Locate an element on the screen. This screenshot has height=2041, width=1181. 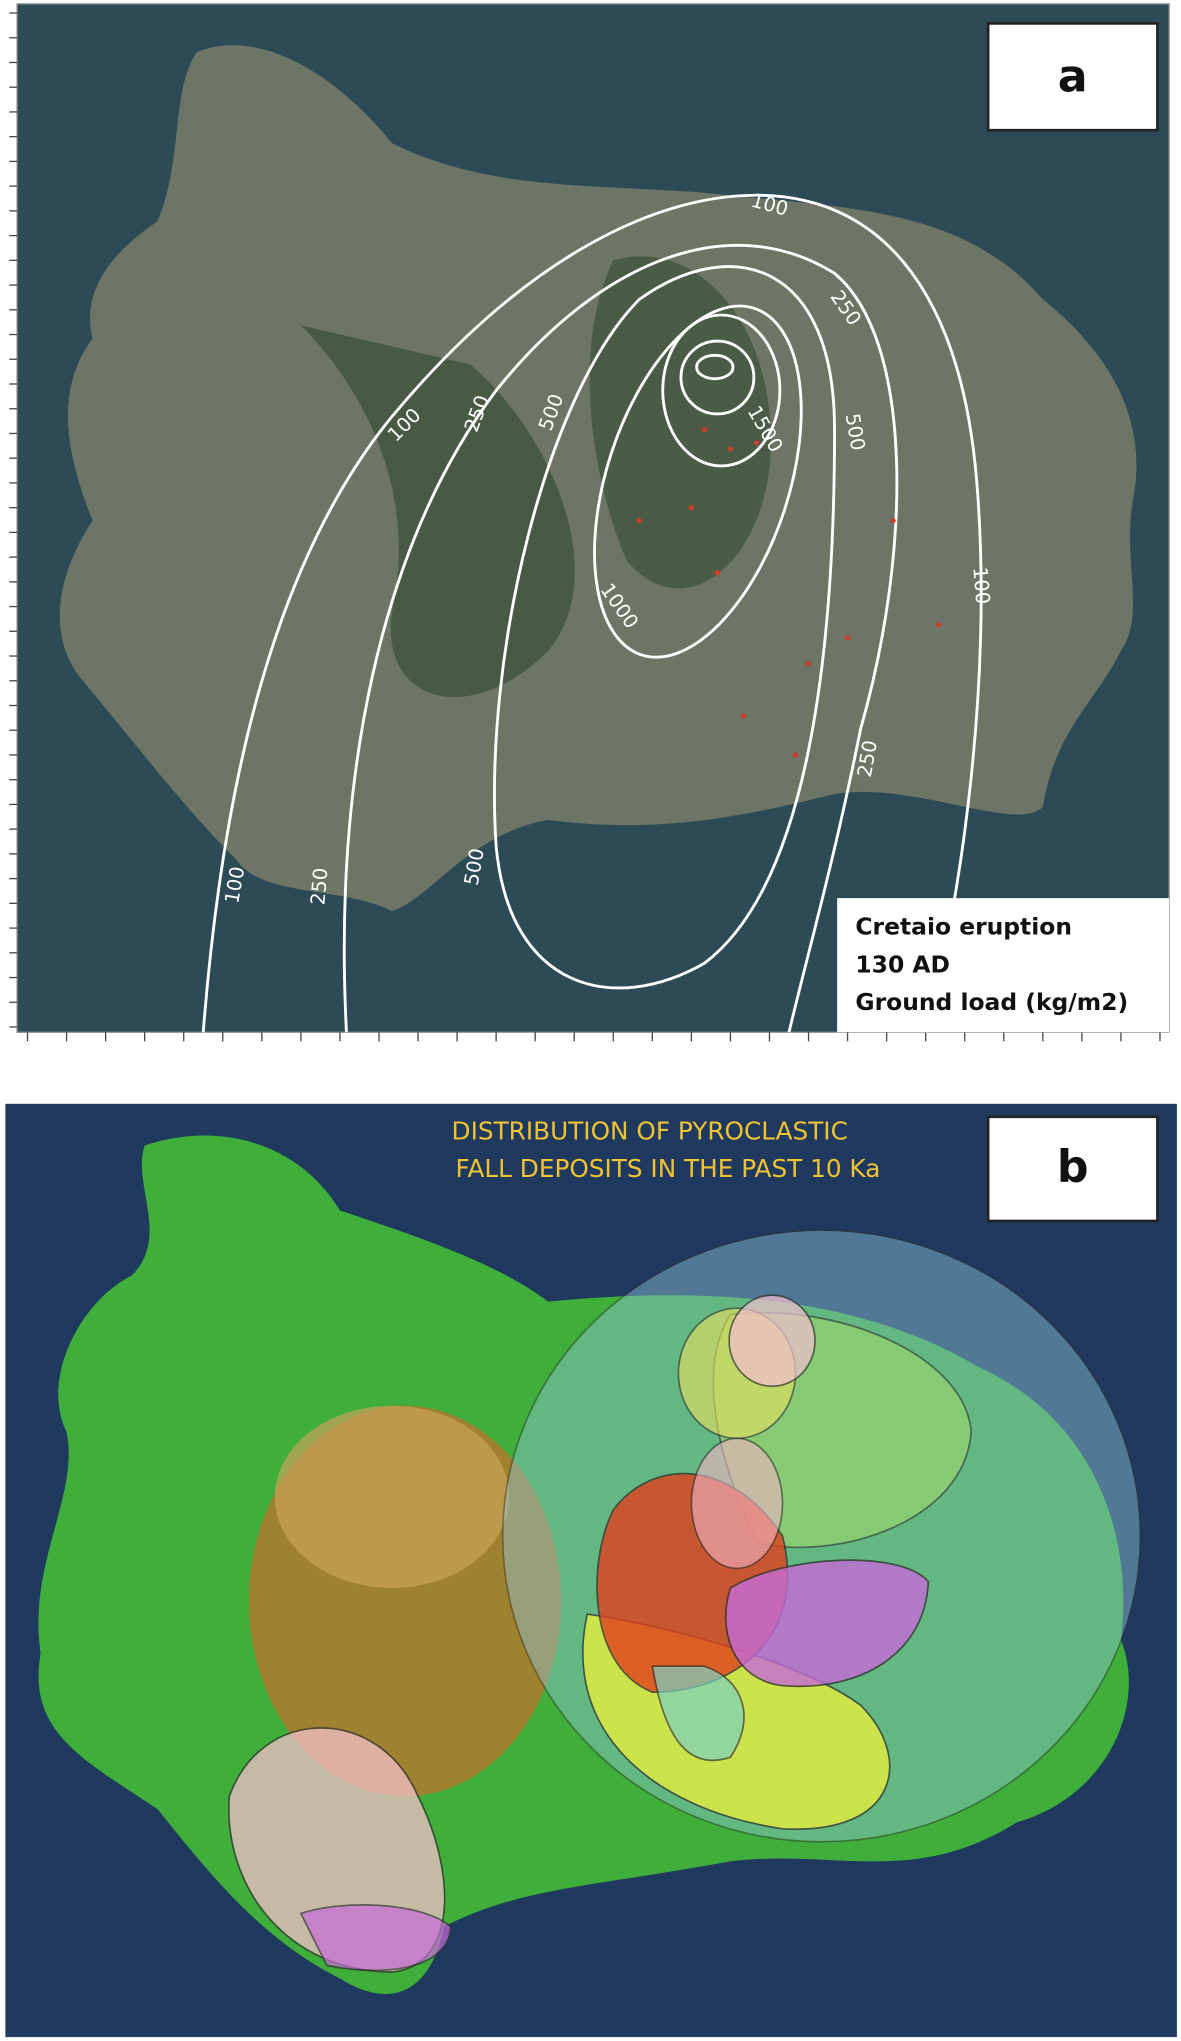
legend-text: 130 AD is located at coordinates (902, 964).